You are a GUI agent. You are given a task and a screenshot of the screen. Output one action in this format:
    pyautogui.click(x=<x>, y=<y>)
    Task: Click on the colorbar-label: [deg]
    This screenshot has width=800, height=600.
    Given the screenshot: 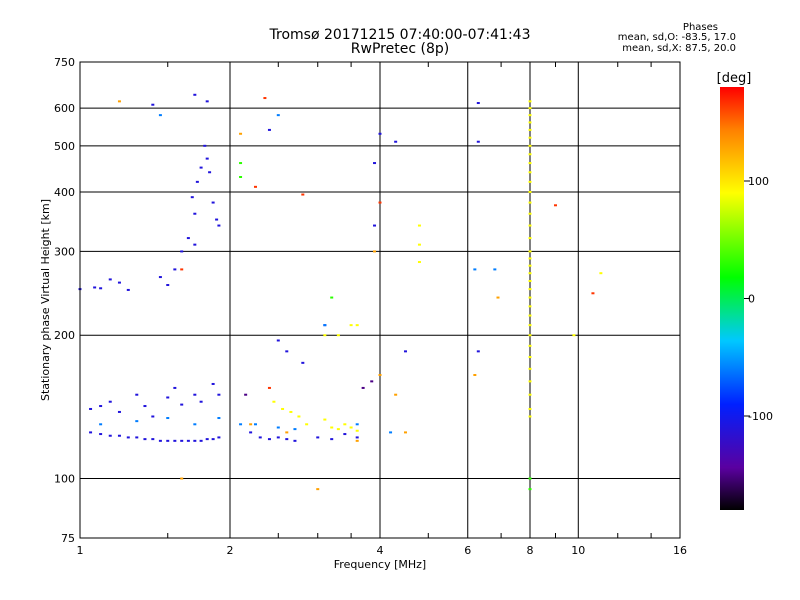 What is the action you would take?
    pyautogui.click(x=734, y=78)
    